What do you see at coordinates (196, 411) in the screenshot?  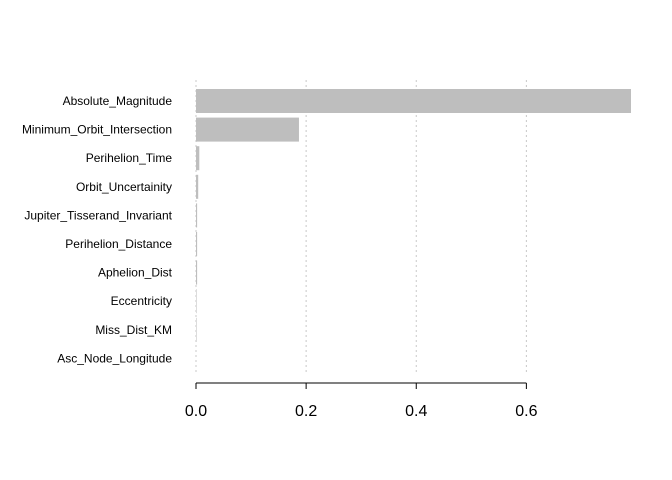 I see `x-tick-label-0: 0.0` at bounding box center [196, 411].